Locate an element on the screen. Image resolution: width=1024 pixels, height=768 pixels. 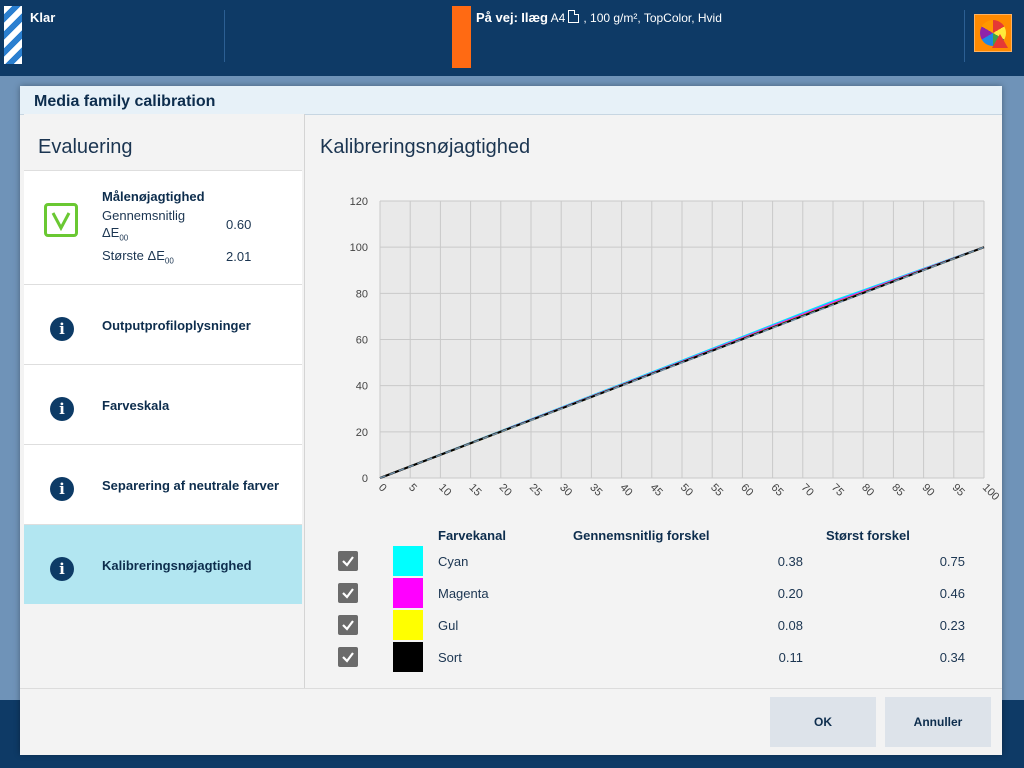
dialog-footer: OK Annuller is located at coordinates (511, 721).